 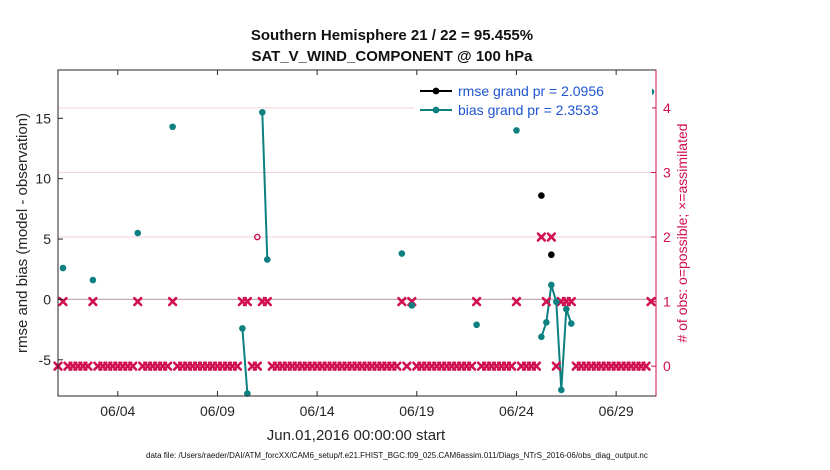 What do you see at coordinates (117, 411) in the screenshot?
I see `x-tick-label: 06/04` at bounding box center [117, 411].